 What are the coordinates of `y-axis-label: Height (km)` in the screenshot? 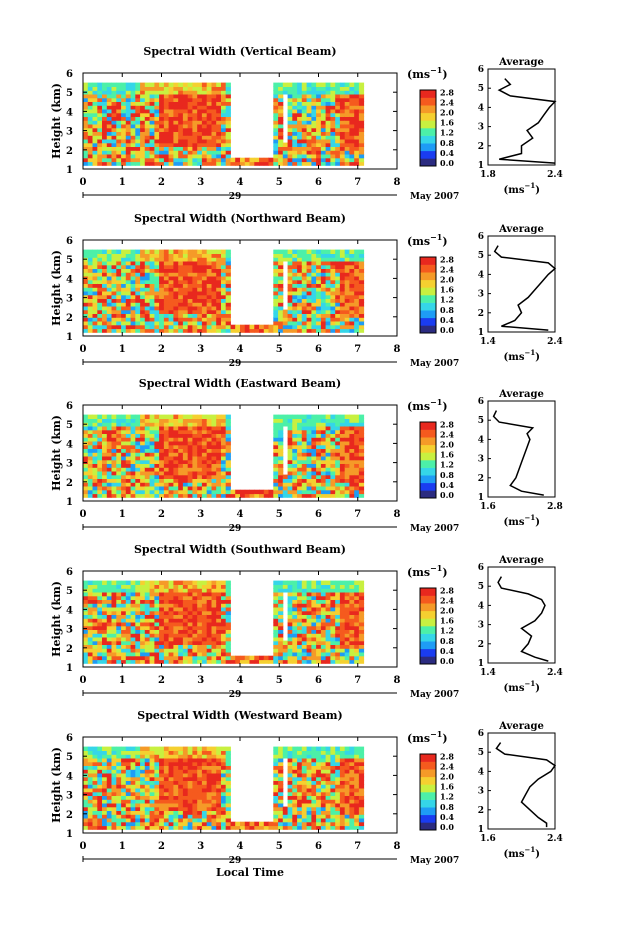 It's located at (56, 121).